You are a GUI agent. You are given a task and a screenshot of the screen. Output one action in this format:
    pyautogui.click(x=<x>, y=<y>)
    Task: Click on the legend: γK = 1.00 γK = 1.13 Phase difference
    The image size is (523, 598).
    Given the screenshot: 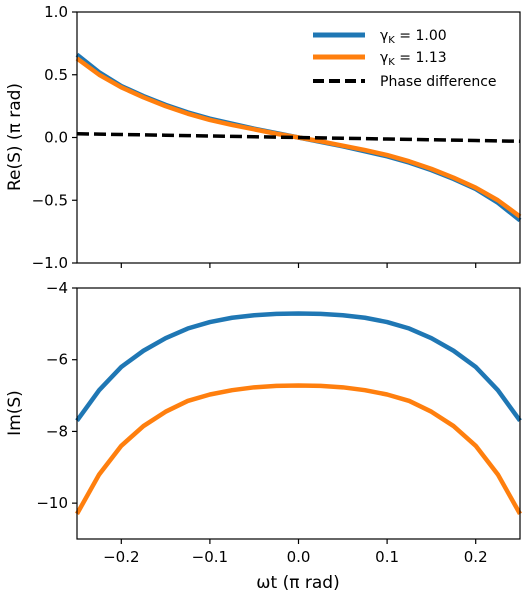 What is the action you would take?
    pyautogui.click(x=405, y=59)
    